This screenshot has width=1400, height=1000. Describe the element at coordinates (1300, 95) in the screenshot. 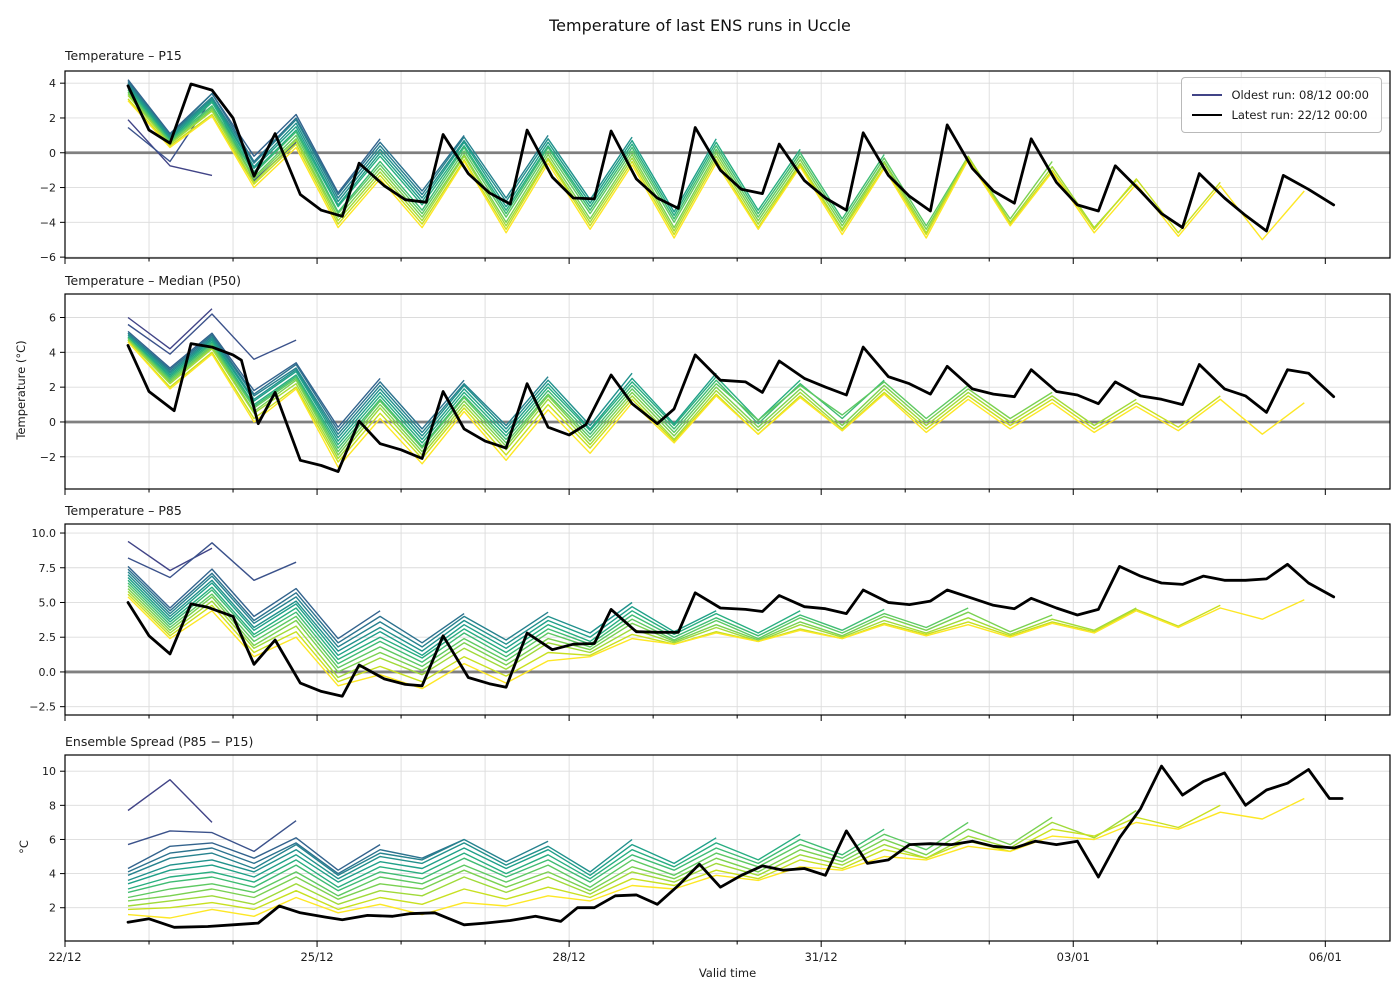

I see `legend-label-oldest: Oldest run: 08/12 00:00` at that location.